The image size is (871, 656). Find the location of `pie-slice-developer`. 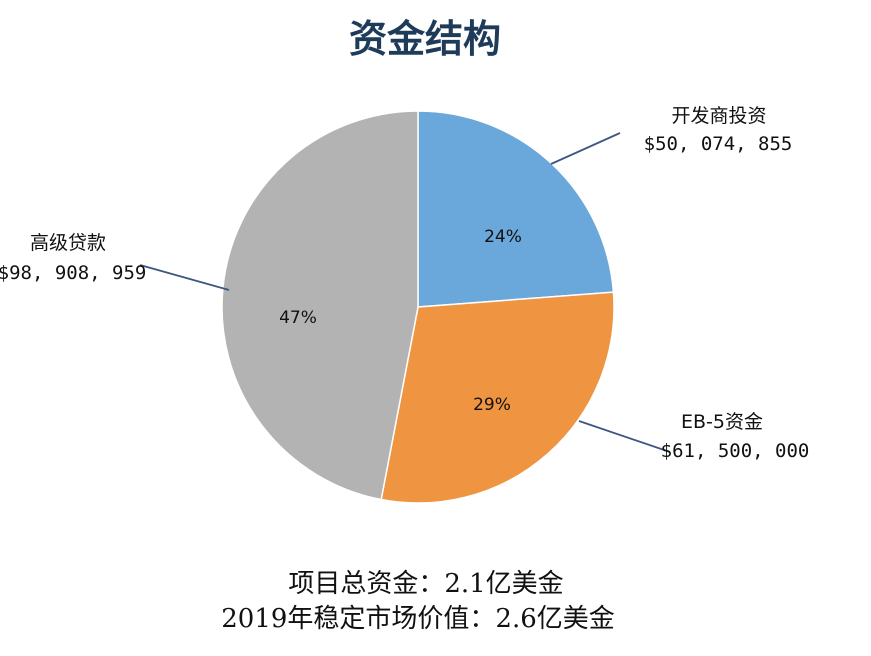

pie-slice-developer is located at coordinates (516, 209).